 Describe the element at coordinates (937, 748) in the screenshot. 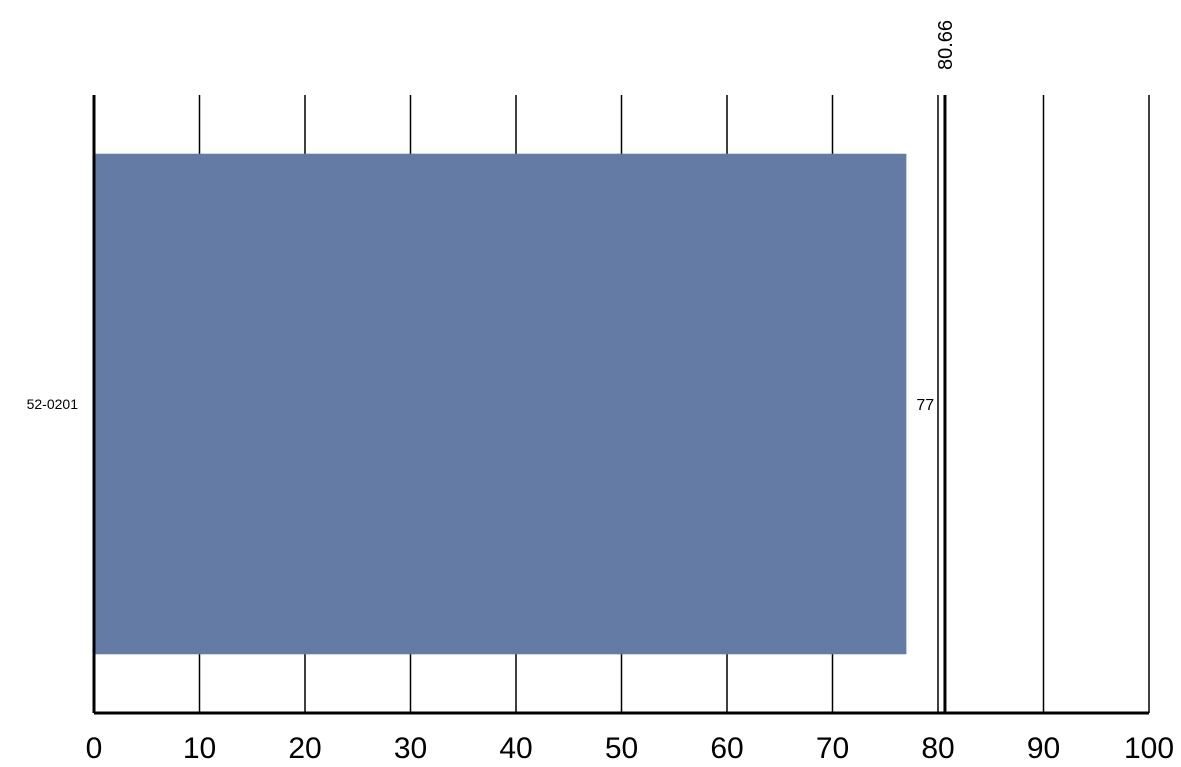

I see `x-tick-label-80: 80` at that location.